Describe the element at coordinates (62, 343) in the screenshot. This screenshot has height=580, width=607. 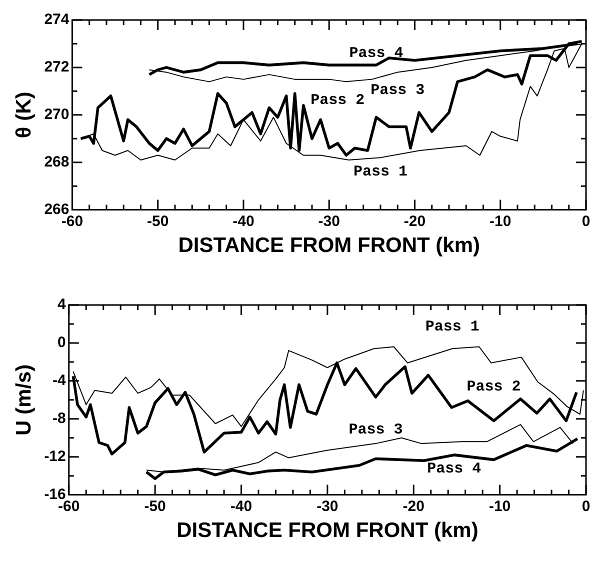
I see `y-tick-label: 0` at that location.